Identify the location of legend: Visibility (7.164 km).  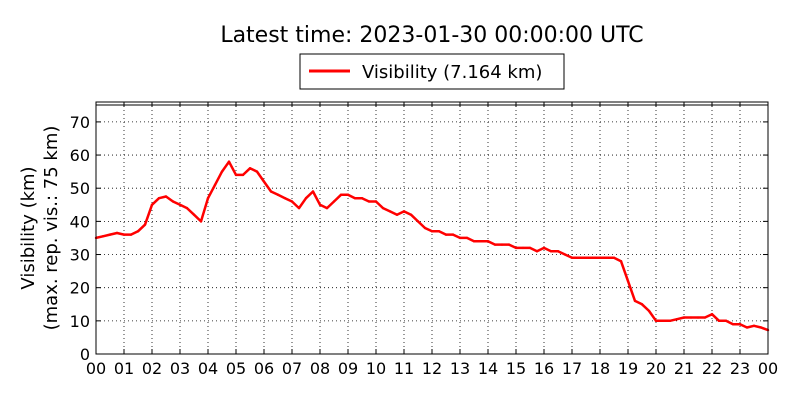
(432, 71).